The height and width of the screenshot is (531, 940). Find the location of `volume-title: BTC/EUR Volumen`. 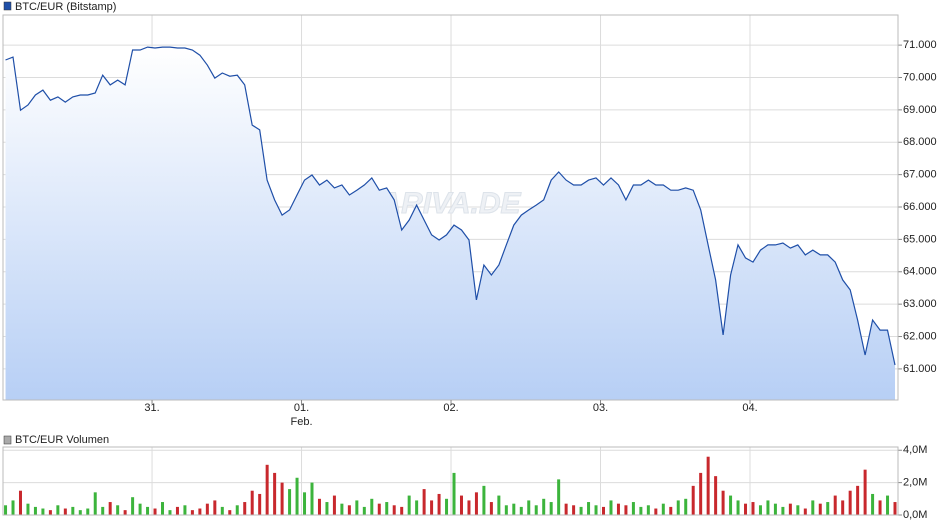

volume-title: BTC/EUR Volumen is located at coordinates (62, 440).